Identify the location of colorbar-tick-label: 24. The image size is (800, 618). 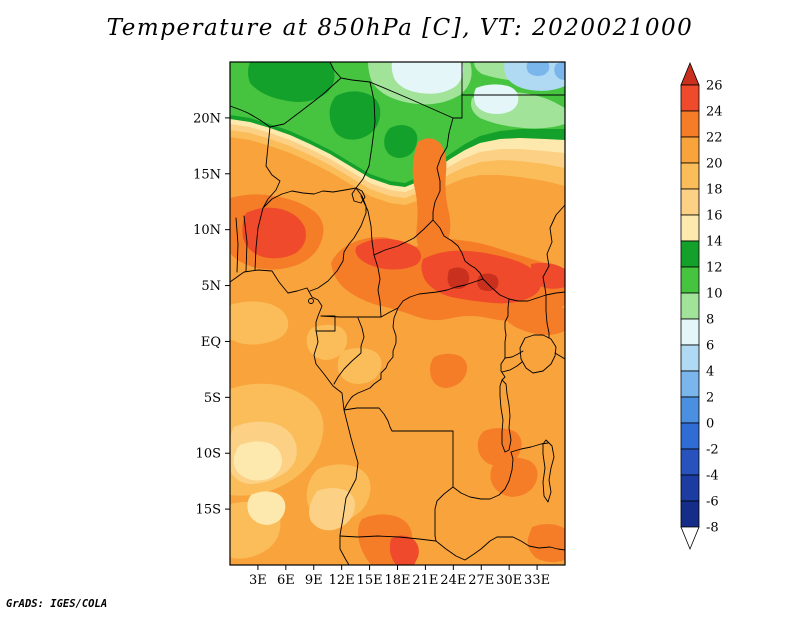
(714, 112).